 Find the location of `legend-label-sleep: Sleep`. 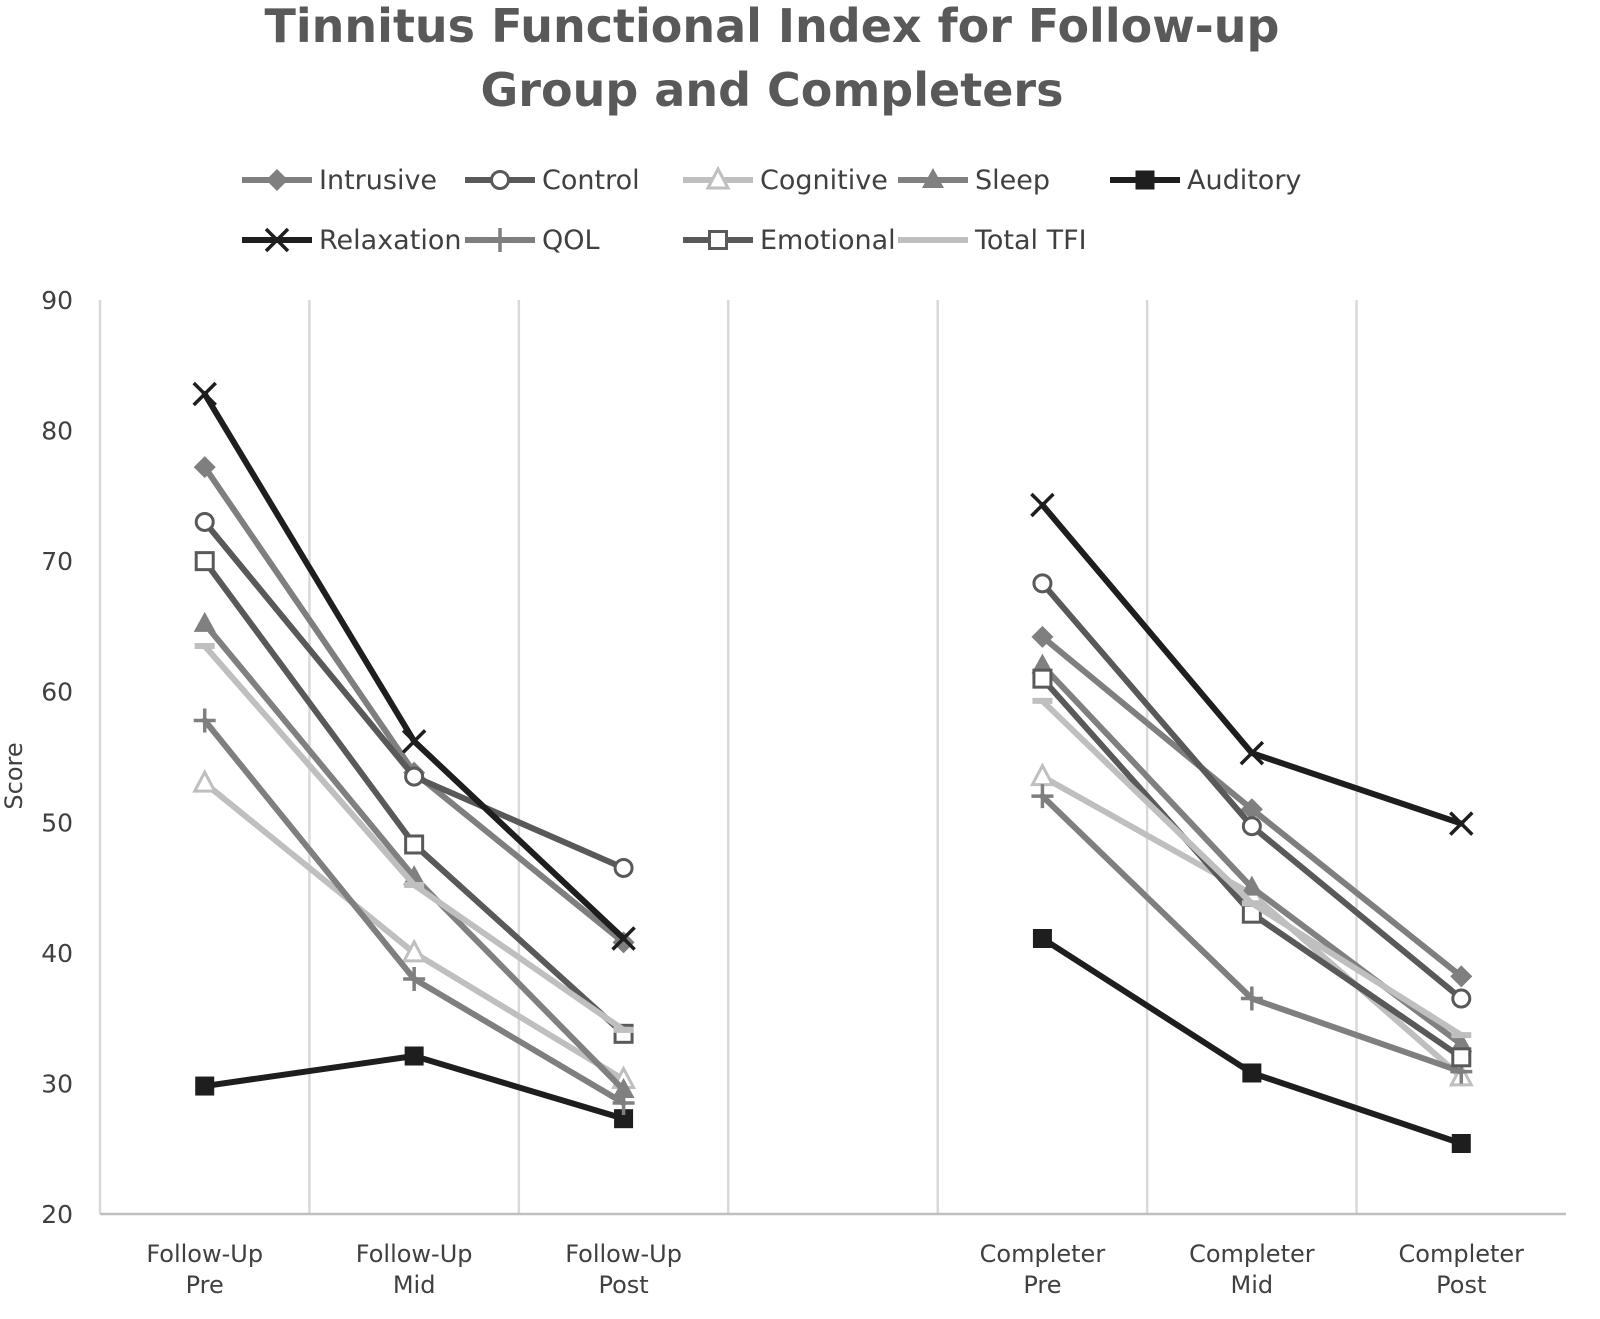

legend-label-sleep: Sleep is located at coordinates (1012, 180).